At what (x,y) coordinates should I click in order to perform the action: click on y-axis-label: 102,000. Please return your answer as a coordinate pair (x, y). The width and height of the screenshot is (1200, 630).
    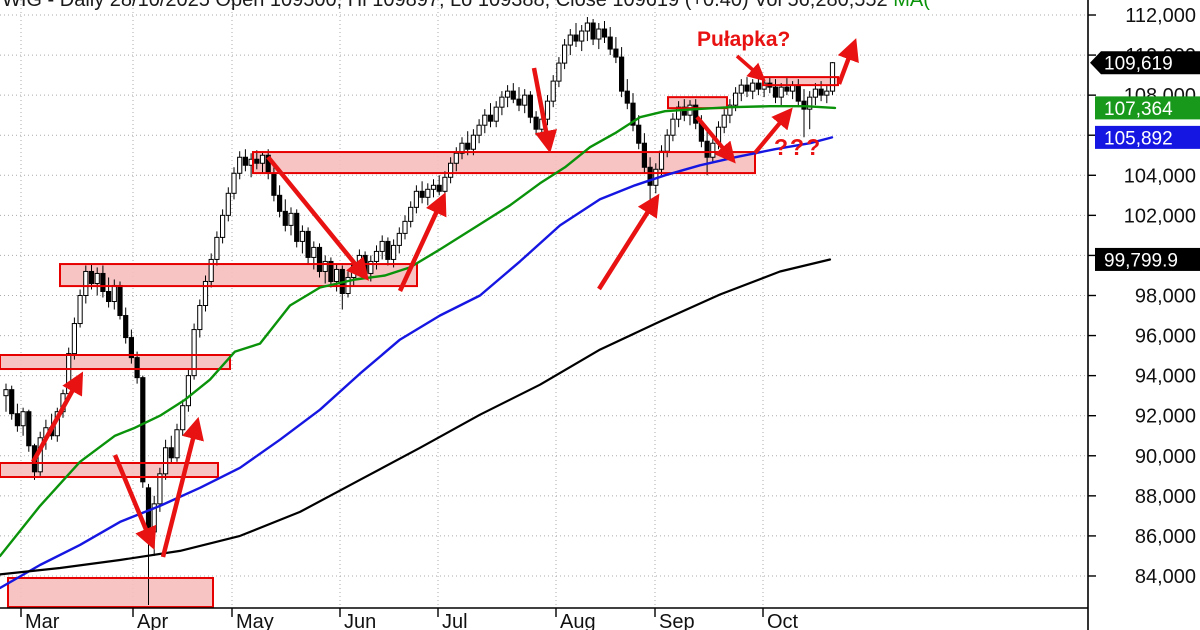
    Looking at the image, I should click on (1160, 216).